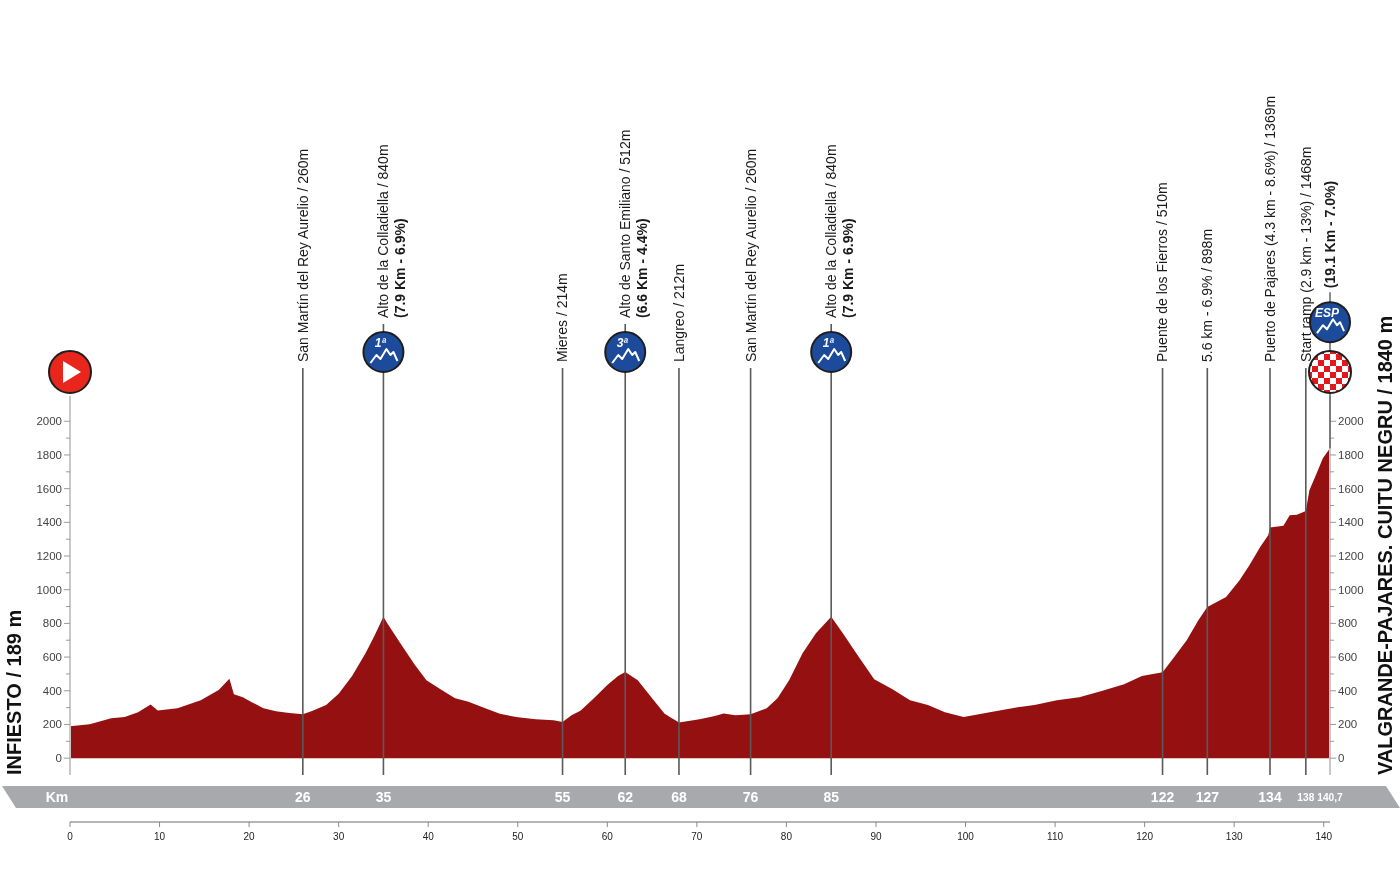  I want to click on x-tick-label: 120, so click(1145, 836).